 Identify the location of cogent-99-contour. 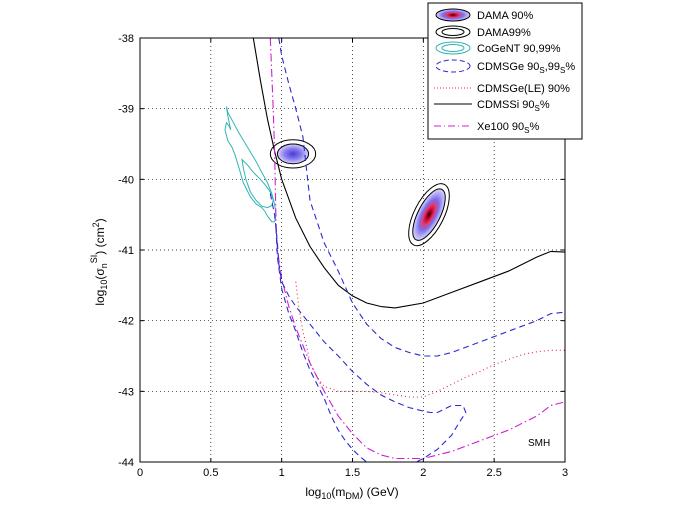
(250, 164).